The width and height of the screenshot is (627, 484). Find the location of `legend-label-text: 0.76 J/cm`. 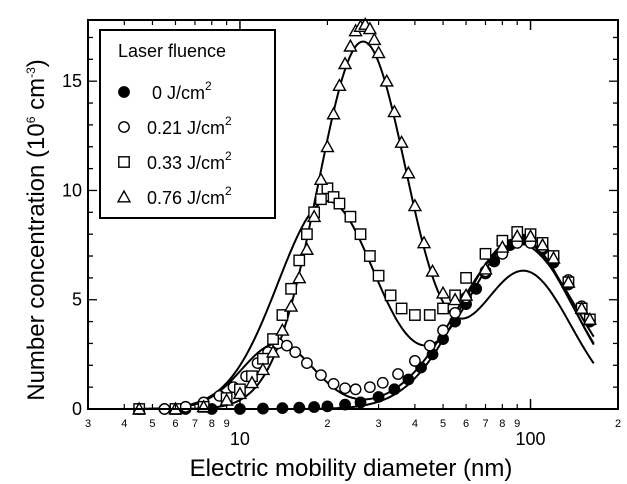

legend-label-text: 0.76 J/cm is located at coordinates (186, 198).